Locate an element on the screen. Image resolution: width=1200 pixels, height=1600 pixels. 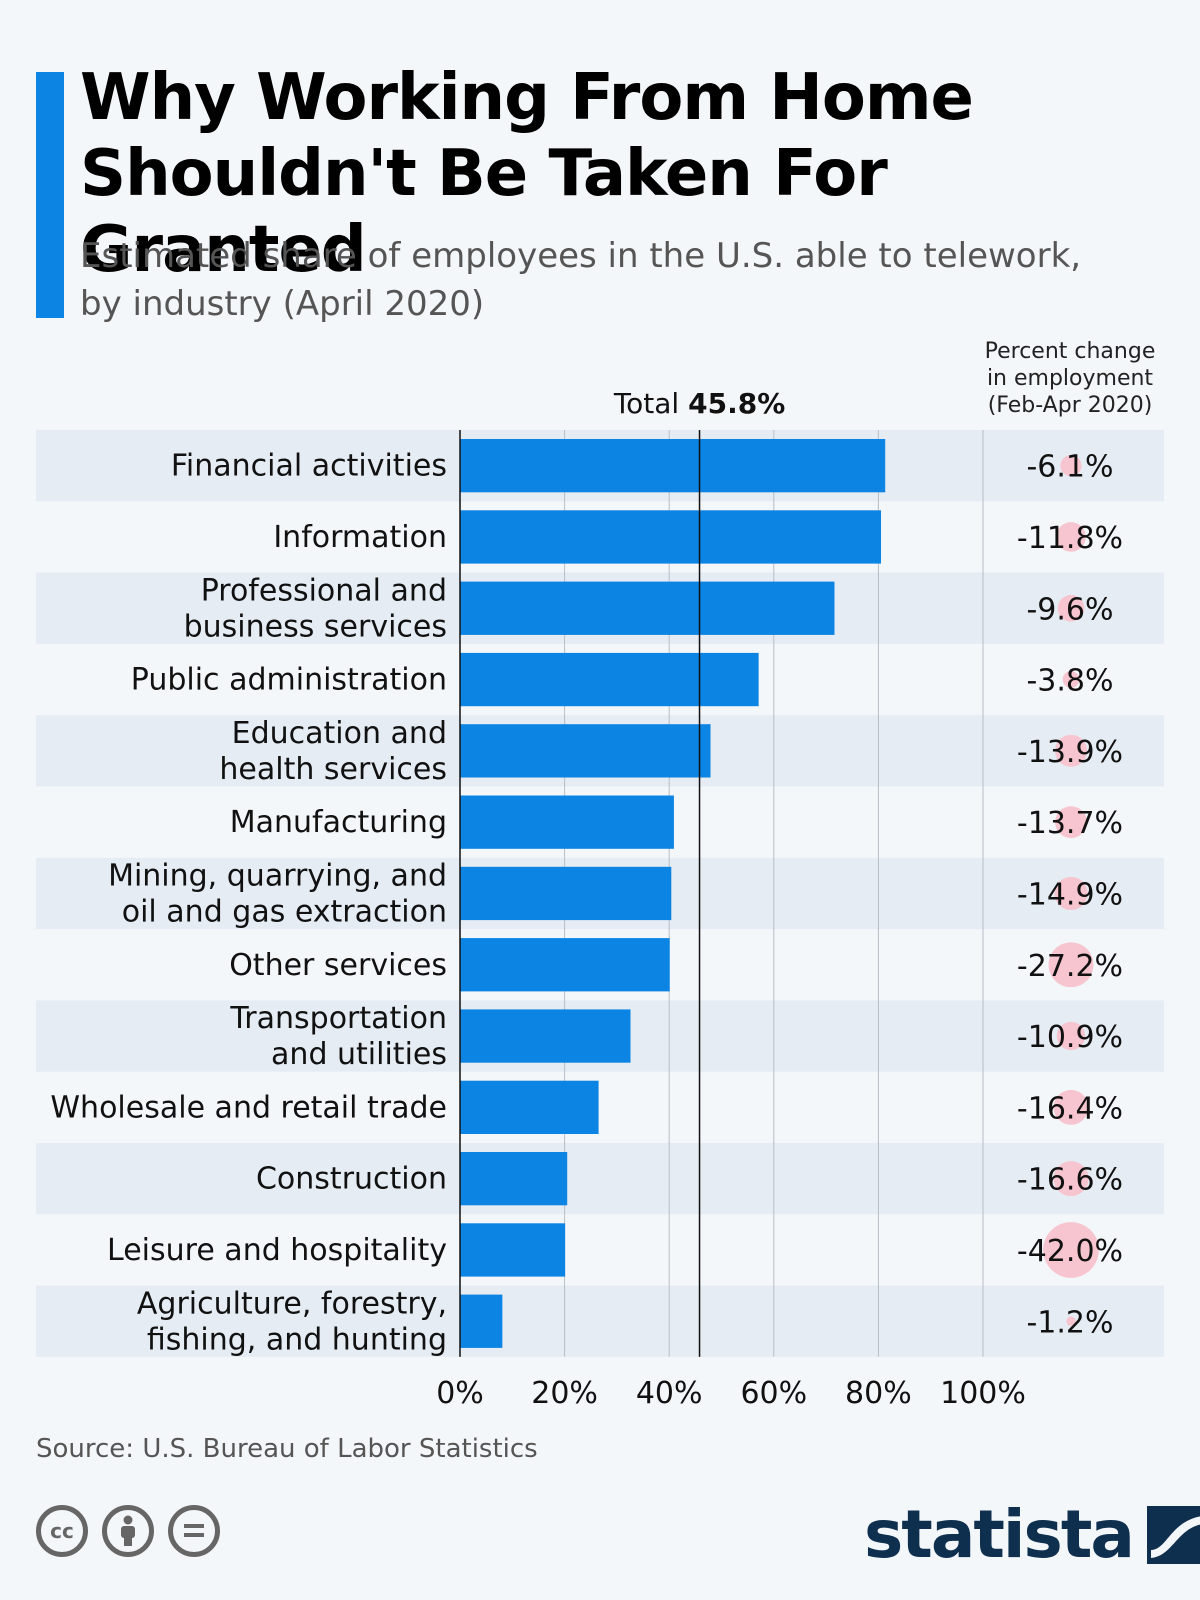
employment-change-label: -9.6% is located at coordinates (1069, 609).